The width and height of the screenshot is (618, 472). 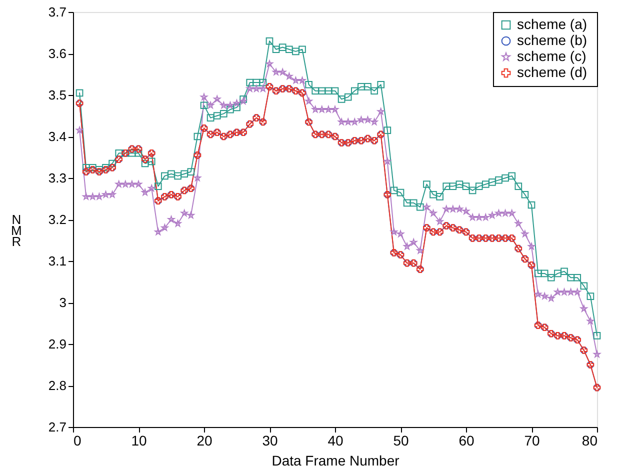 What do you see at coordinates (270, 440) in the screenshot?
I see `x-tick-label: 30` at bounding box center [270, 440].